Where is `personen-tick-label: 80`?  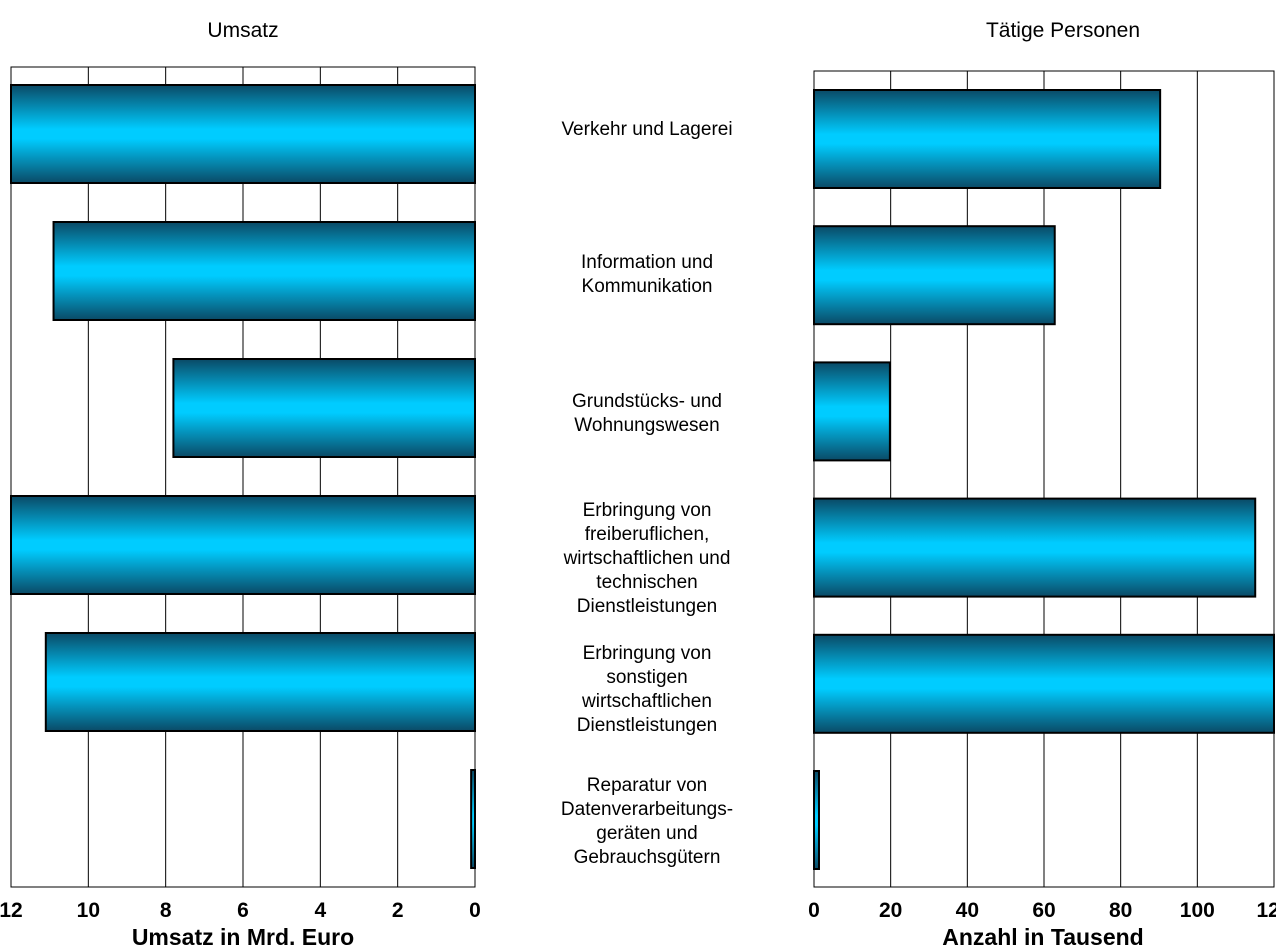
personen-tick-label: 80 is located at coordinates (1120, 910).